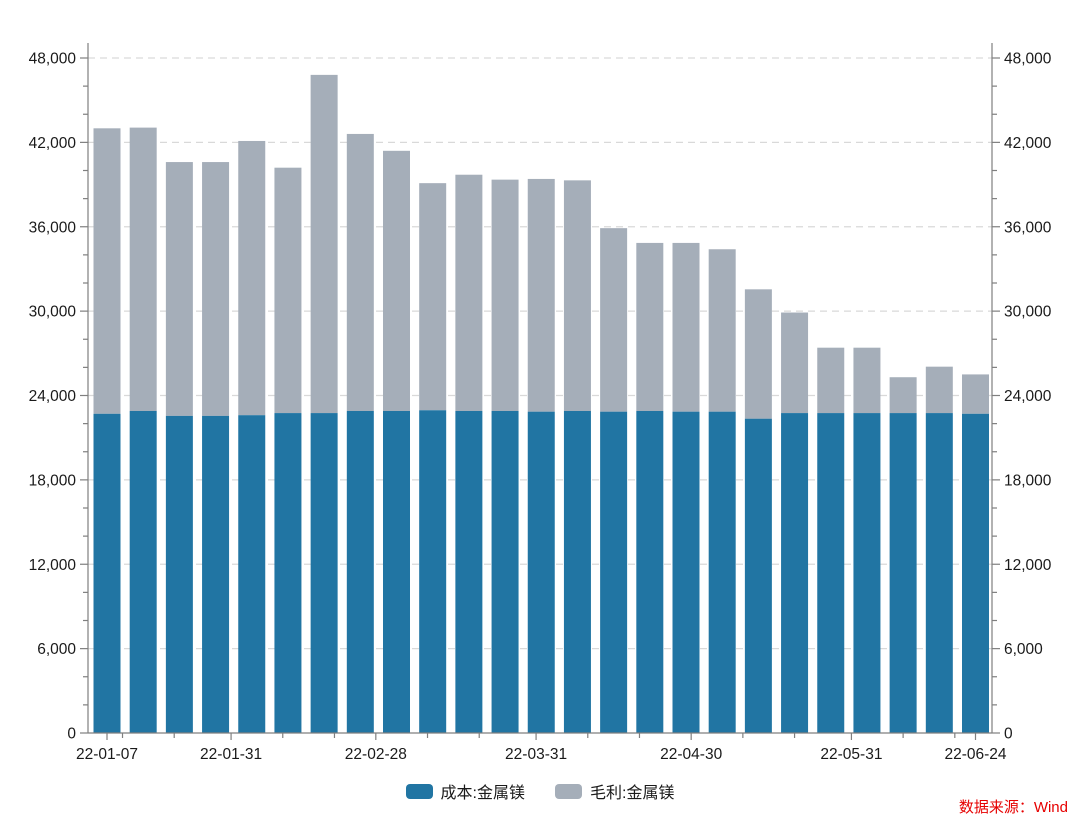 This screenshot has height=832, width=1080. I want to click on cost-series-swatch, so click(419, 791).